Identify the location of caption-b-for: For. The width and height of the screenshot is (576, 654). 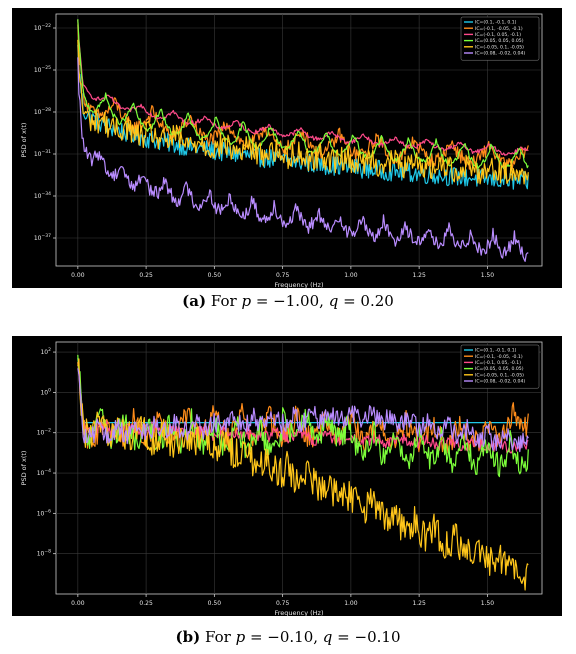
(217, 637).